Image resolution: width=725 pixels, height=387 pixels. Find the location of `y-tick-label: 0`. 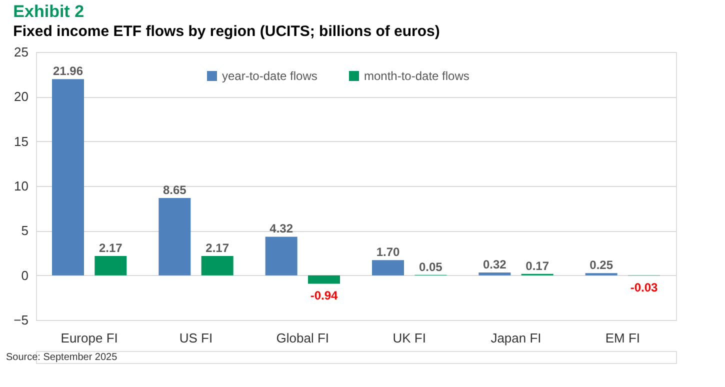

y-tick-label: 0 is located at coordinates (24, 275).